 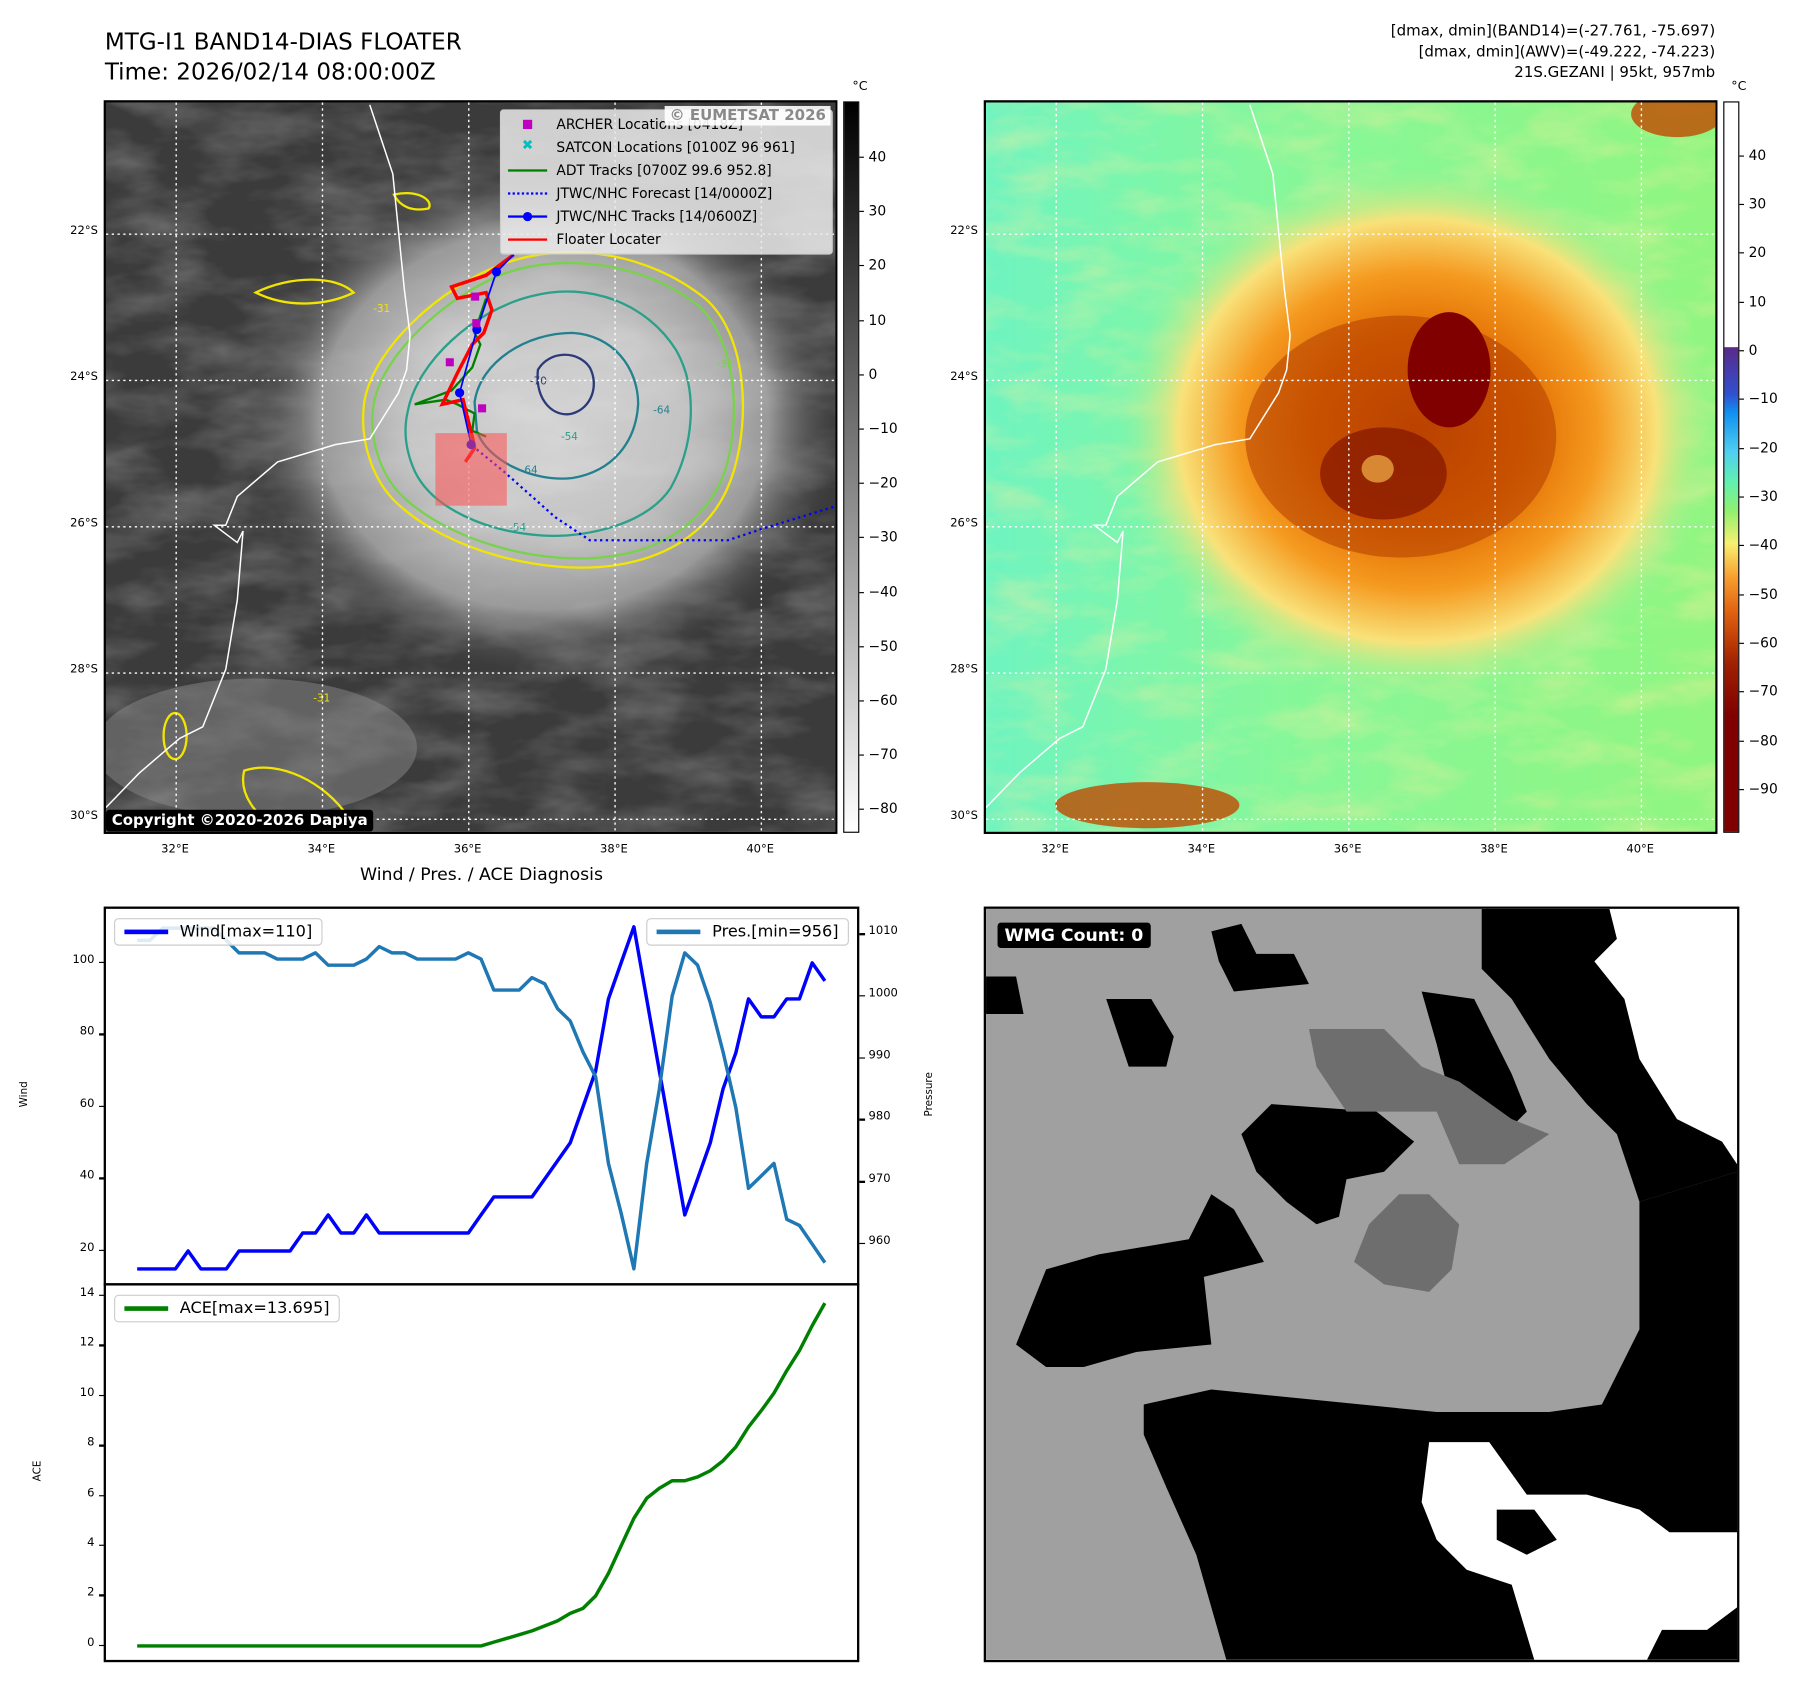 I want to click on dotted-line-icon, so click(x=527, y=194).